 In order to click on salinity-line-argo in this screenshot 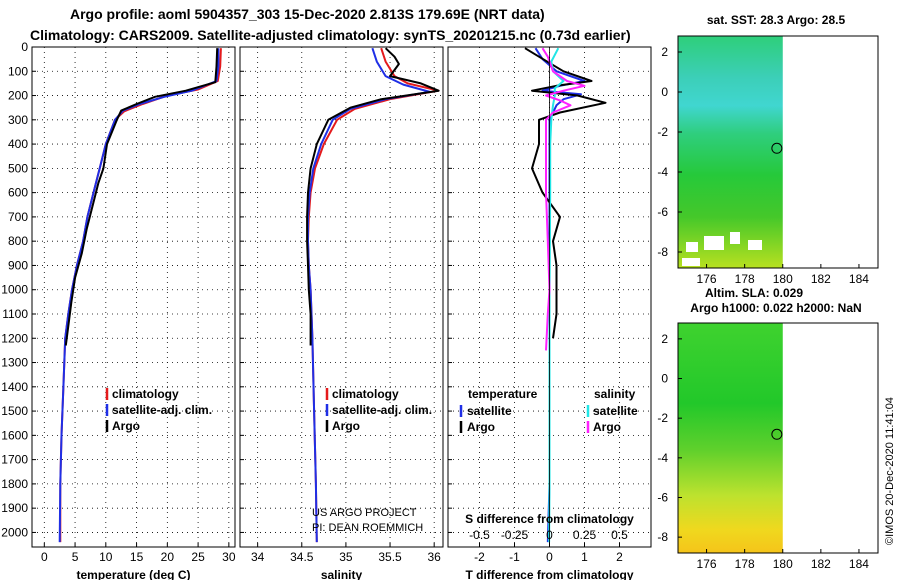, I will do `click(373, 196)`.